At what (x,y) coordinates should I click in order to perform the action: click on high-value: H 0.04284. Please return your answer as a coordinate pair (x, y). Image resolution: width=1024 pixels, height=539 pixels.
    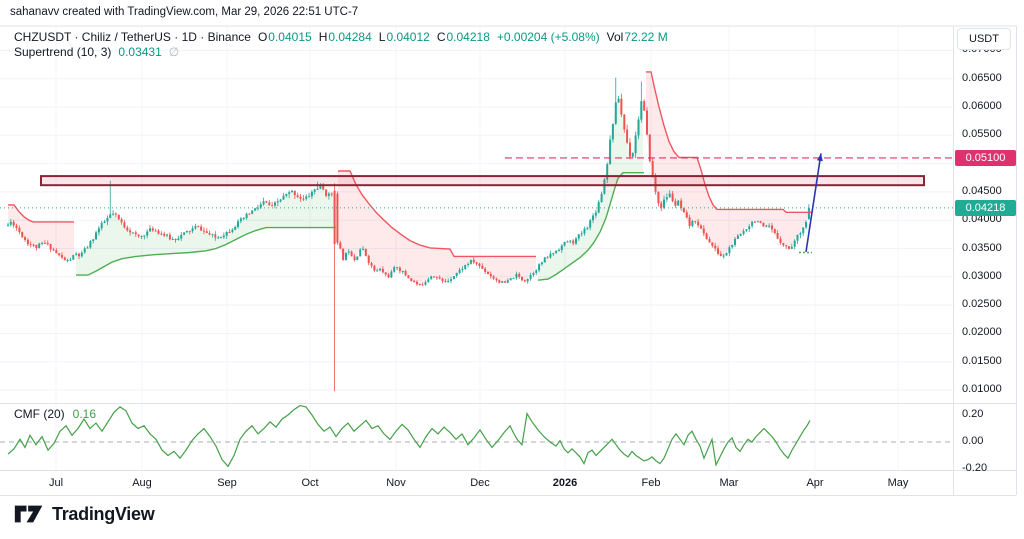
    Looking at the image, I should click on (345, 37).